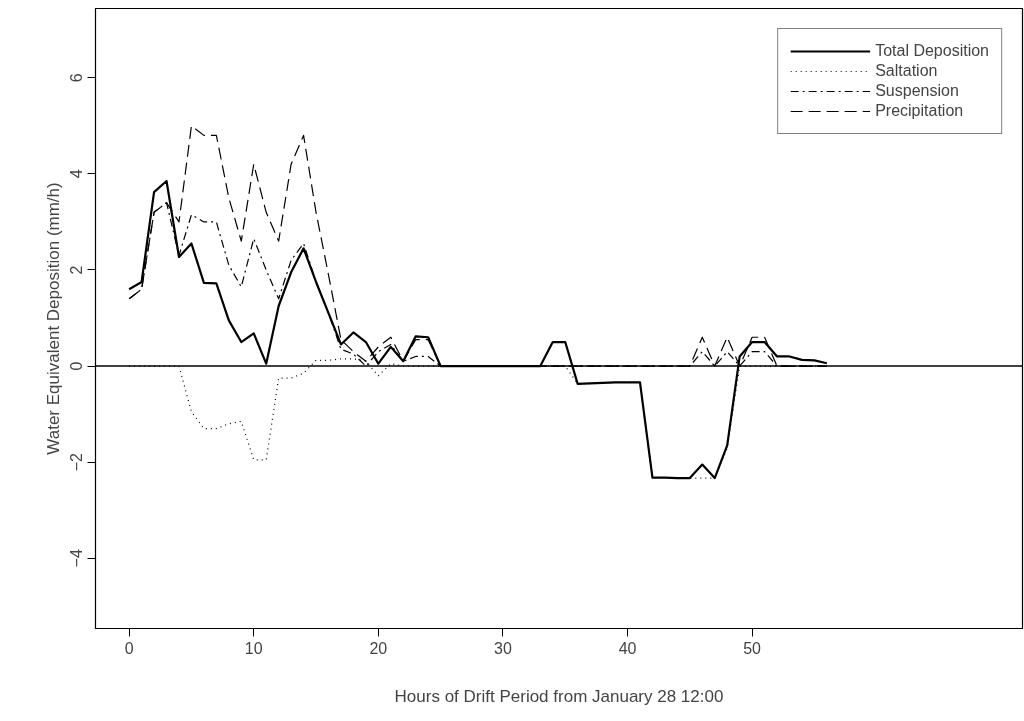 Image resolution: width=1024 pixels, height=721 pixels. What do you see at coordinates (77, 558) in the screenshot?
I see `y-tick-label: −4` at bounding box center [77, 558].